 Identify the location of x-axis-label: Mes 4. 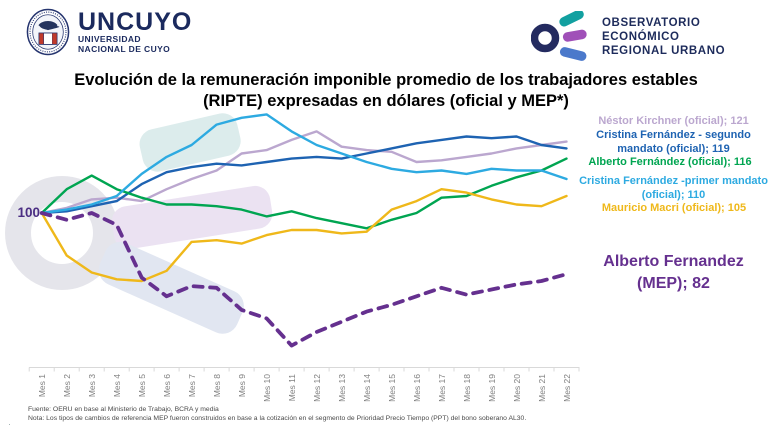
(117, 385).